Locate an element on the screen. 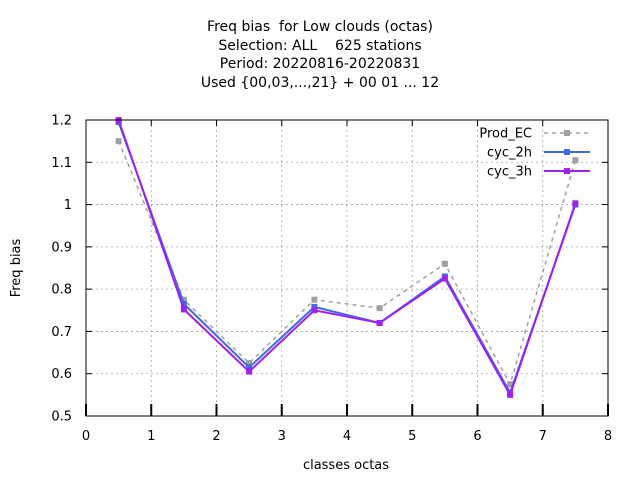 The width and height of the screenshot is (640, 480). x-tick-label: 4 is located at coordinates (347, 436).